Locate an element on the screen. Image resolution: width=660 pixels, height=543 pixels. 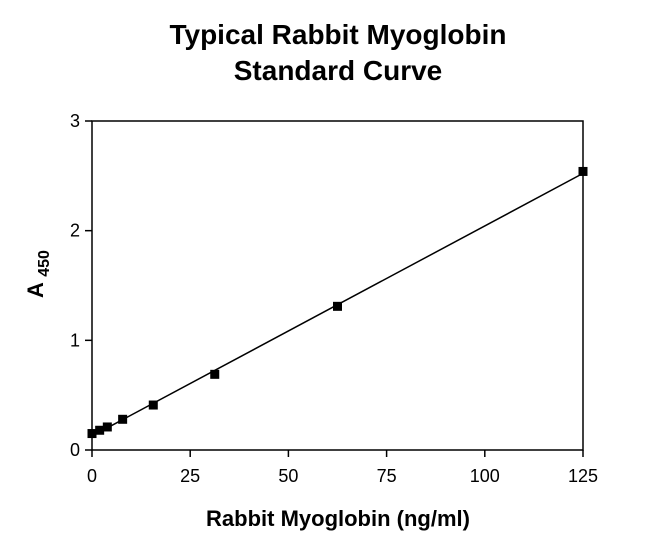
x-tick-label-2: 50 is located at coordinates (288, 476).